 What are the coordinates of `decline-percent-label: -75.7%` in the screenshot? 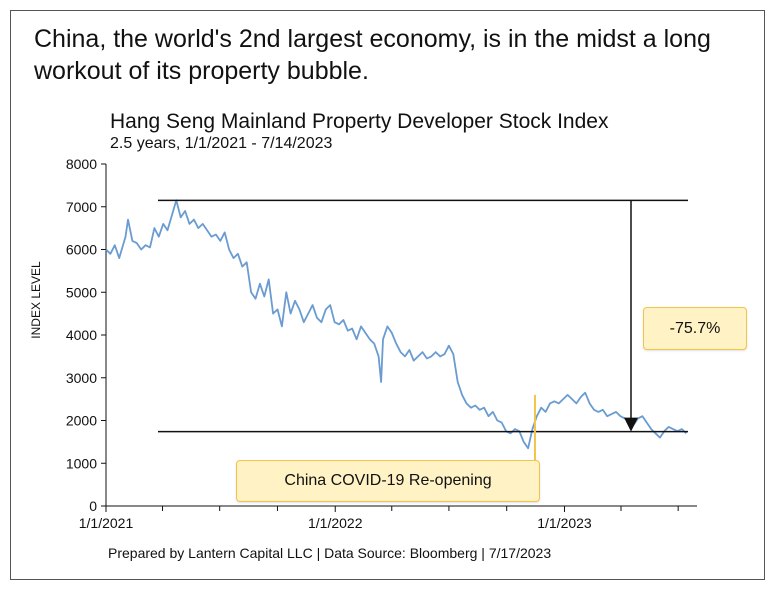 It's located at (695, 328).